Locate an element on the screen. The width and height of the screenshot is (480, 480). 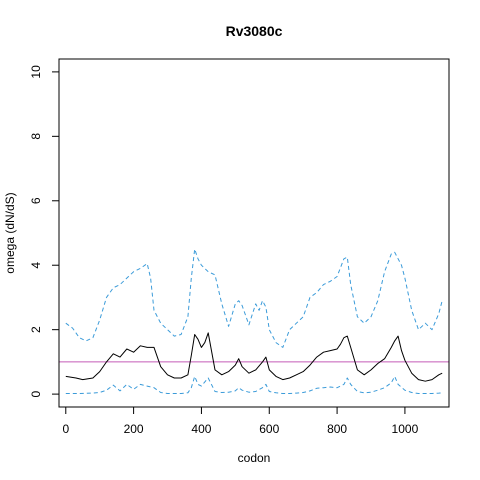
x-axis-label: codon is located at coordinates (254, 458).